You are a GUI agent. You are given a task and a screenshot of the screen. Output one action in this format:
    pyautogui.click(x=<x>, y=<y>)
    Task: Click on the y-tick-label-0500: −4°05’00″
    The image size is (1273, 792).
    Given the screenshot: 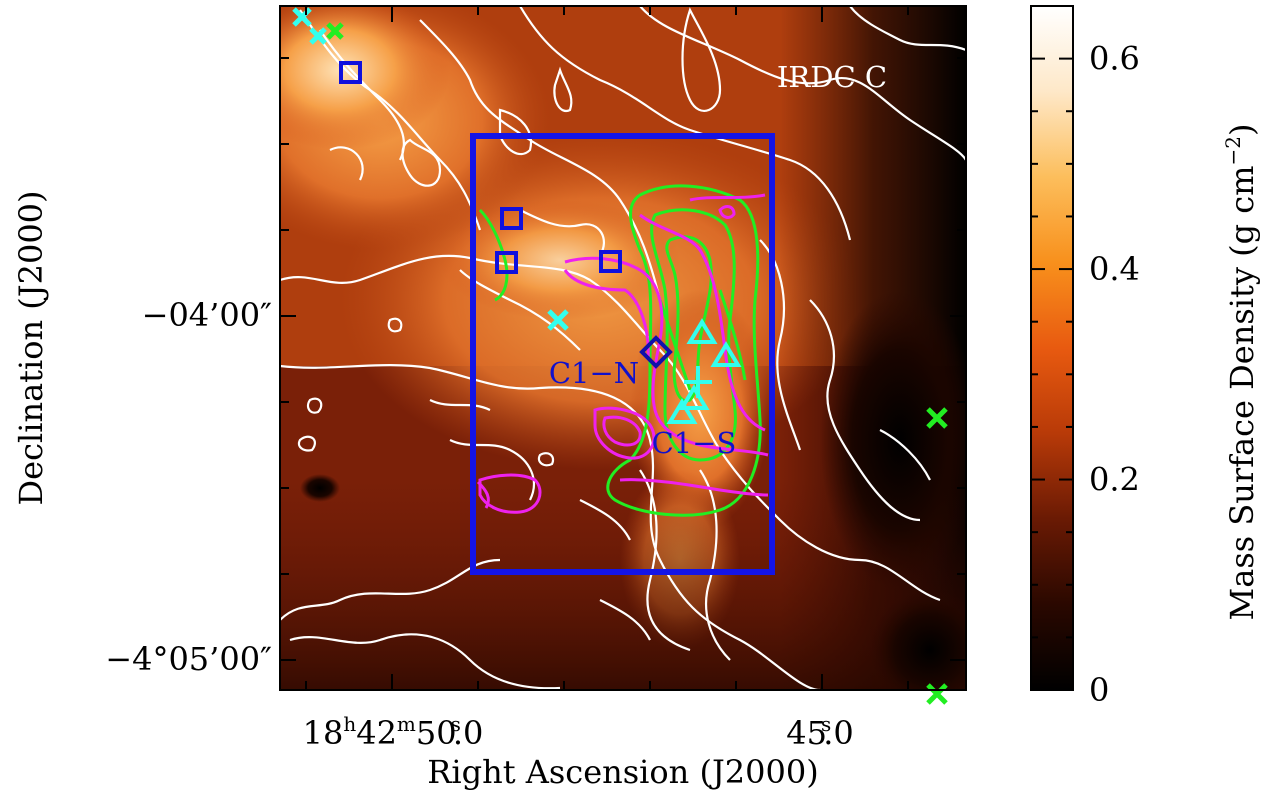 What is the action you would take?
    pyautogui.click(x=188, y=659)
    